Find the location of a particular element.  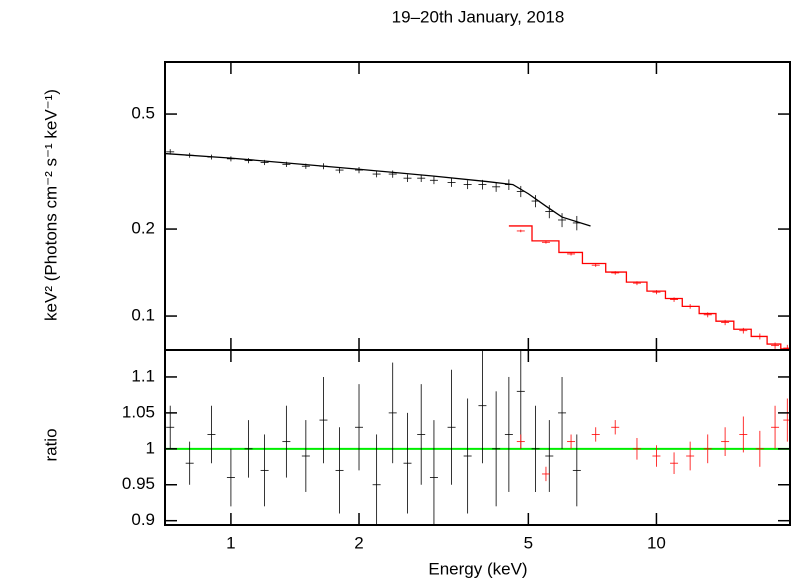

model-line is located at coordinates (378, 189).